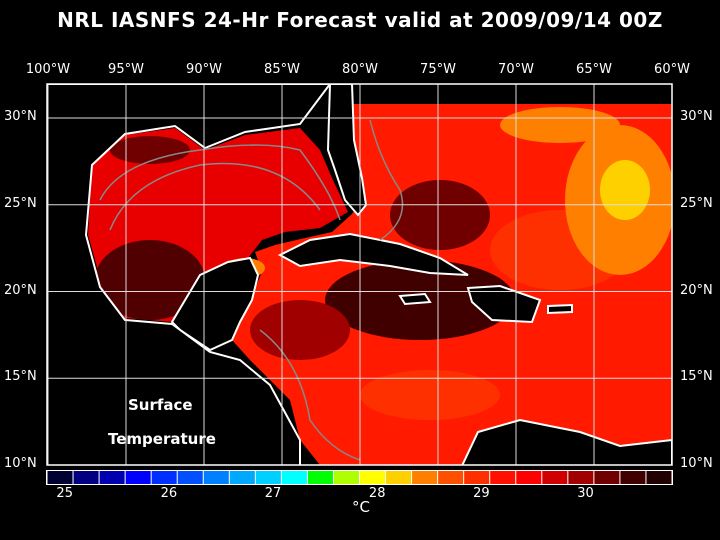 The height and width of the screenshot is (540, 720). I want to click on map-annotation-temperature: Temperature, so click(162, 439).